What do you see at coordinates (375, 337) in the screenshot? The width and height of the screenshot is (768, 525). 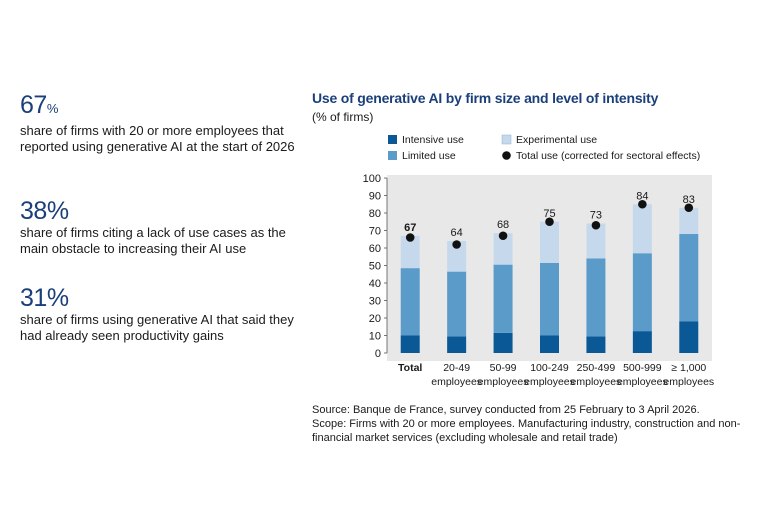 I see `y-tick-label: 10` at bounding box center [375, 337].